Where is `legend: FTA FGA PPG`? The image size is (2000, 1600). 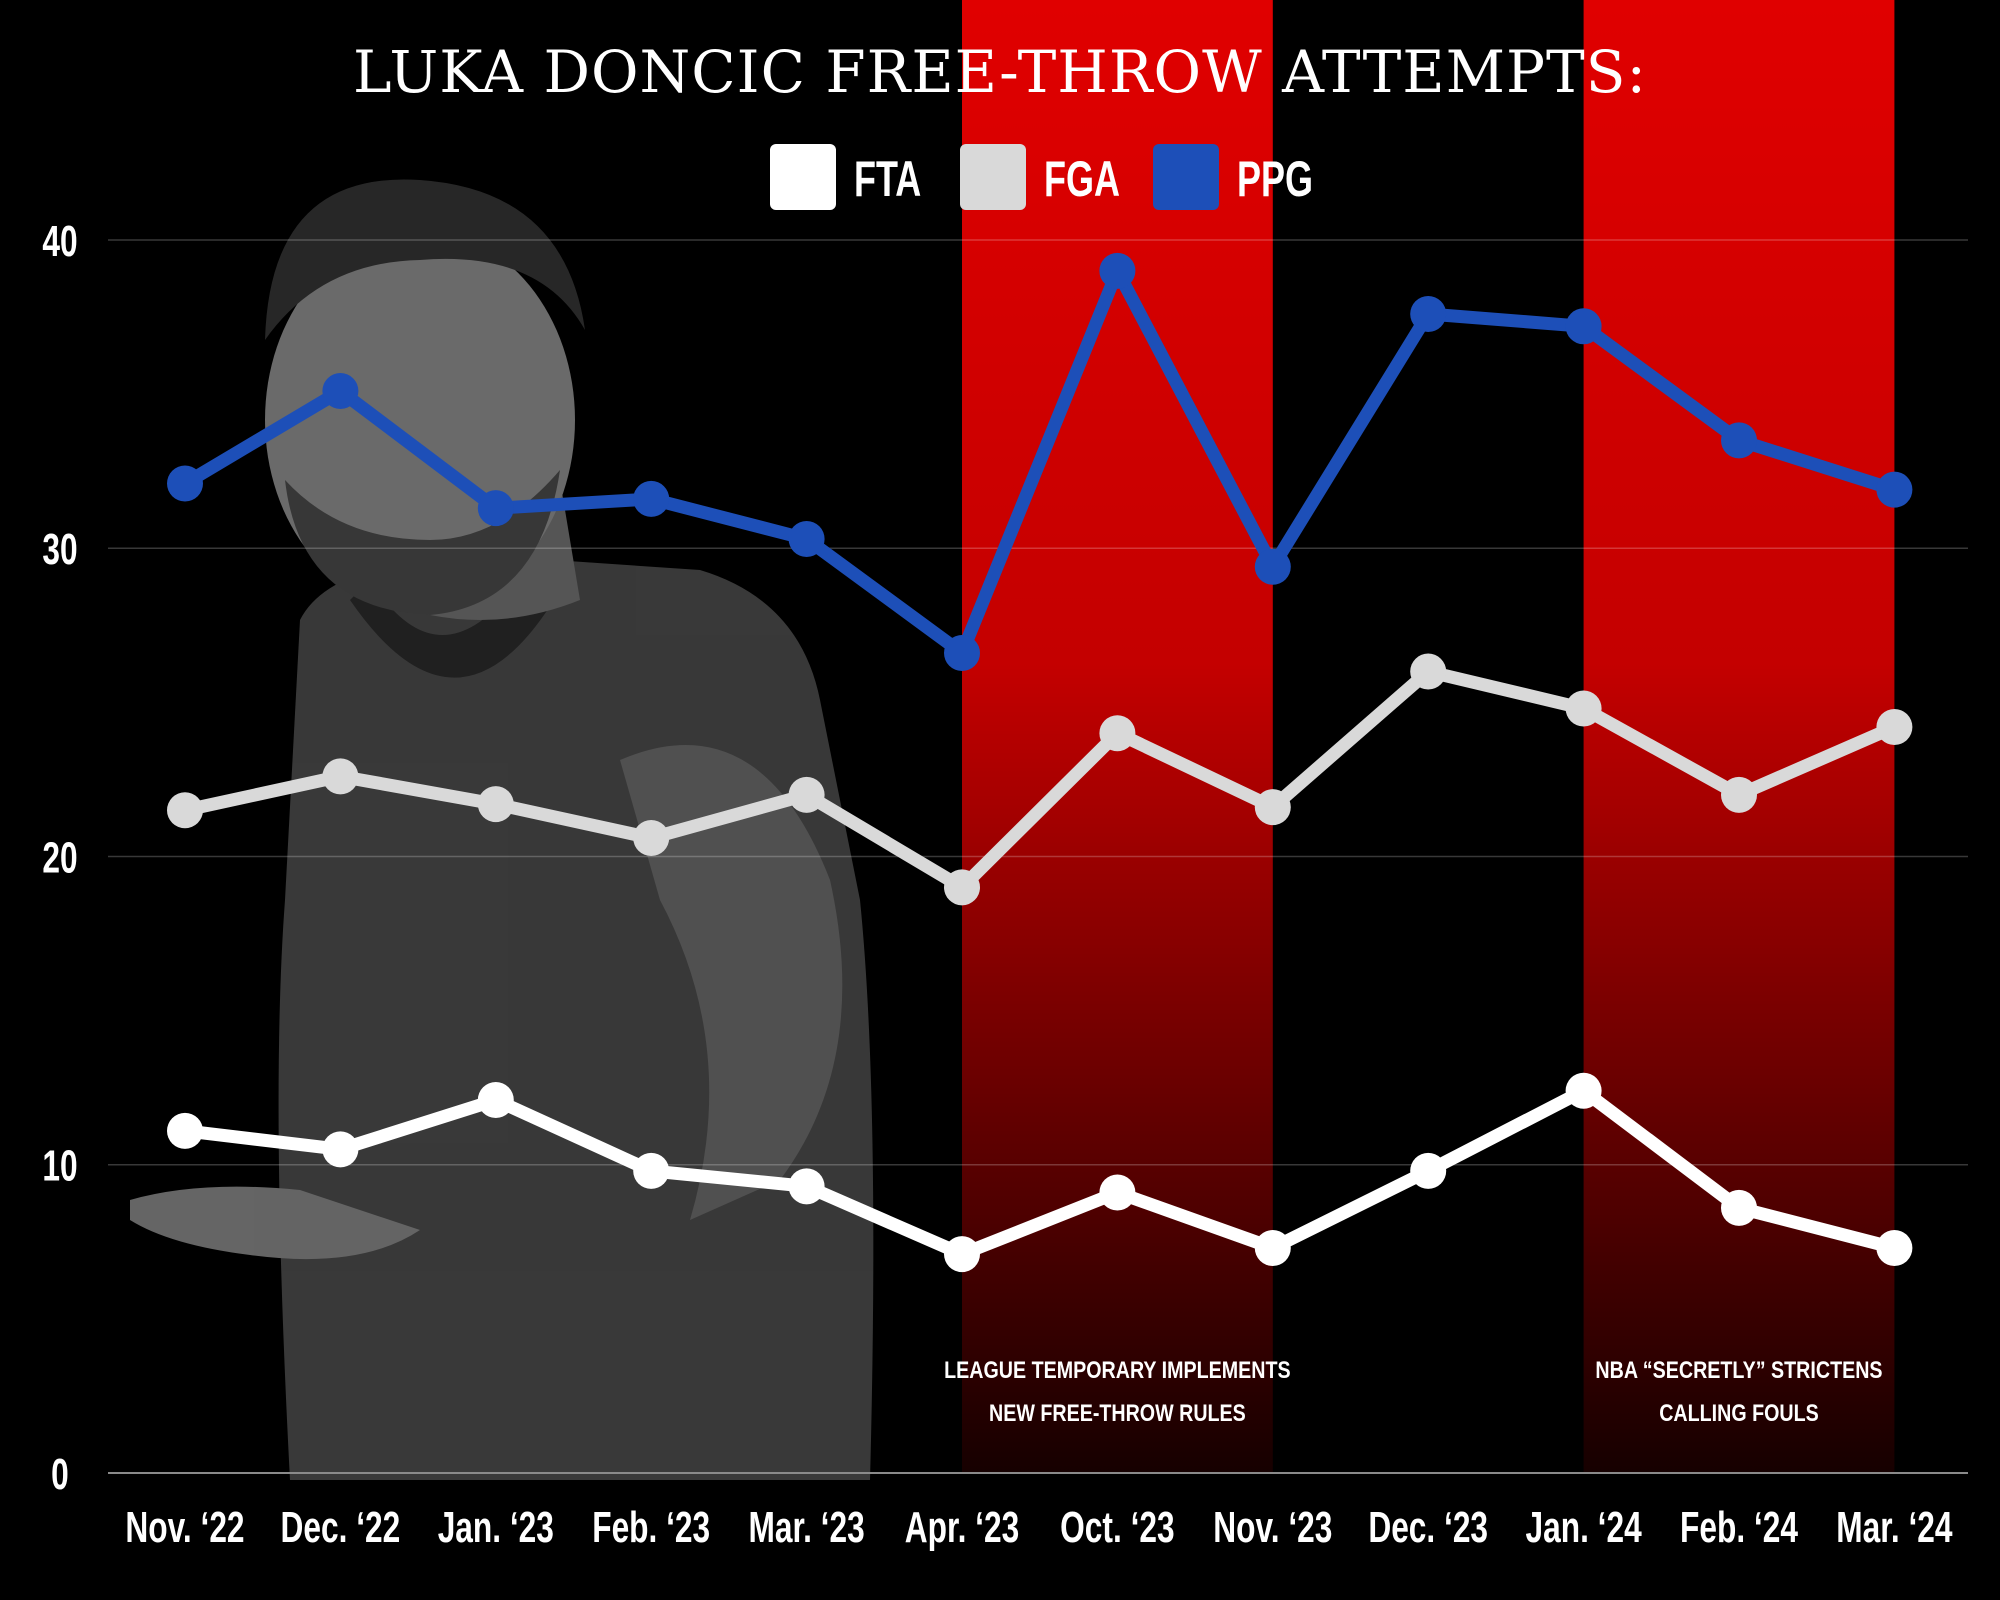
legend: FTA FGA PPG is located at coordinates (1041, 177).